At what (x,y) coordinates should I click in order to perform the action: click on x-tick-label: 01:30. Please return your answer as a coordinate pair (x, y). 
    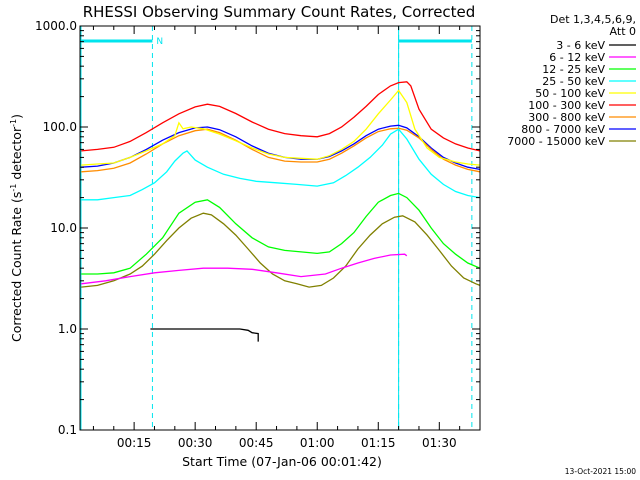
    Looking at the image, I should click on (439, 443).